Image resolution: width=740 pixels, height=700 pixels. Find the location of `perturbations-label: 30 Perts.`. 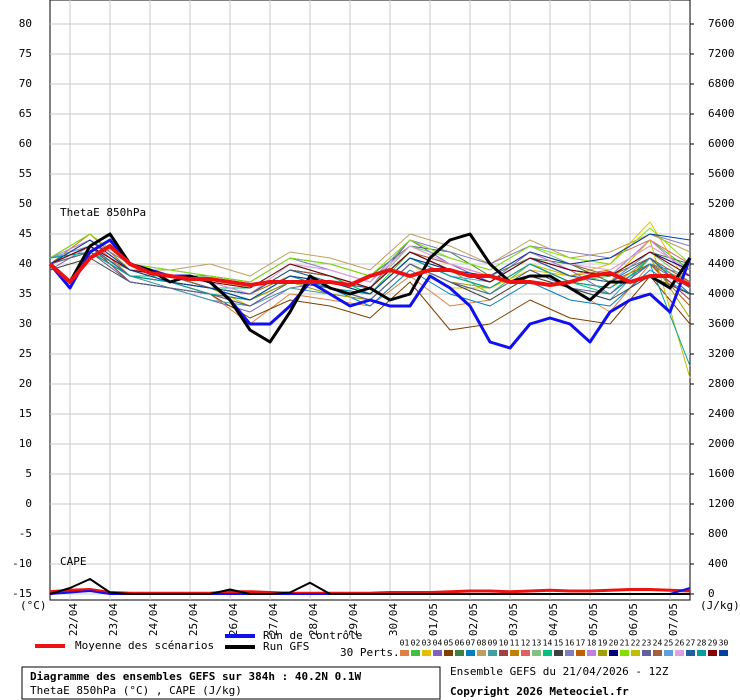

perturbations-label: 30 Perts. is located at coordinates (370, 652).